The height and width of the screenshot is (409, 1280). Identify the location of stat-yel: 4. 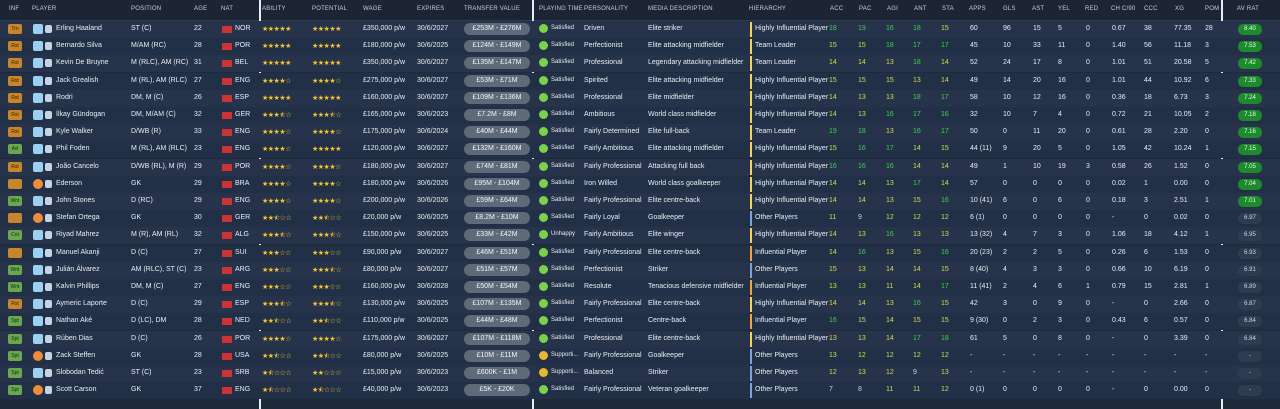
(1060, 114).